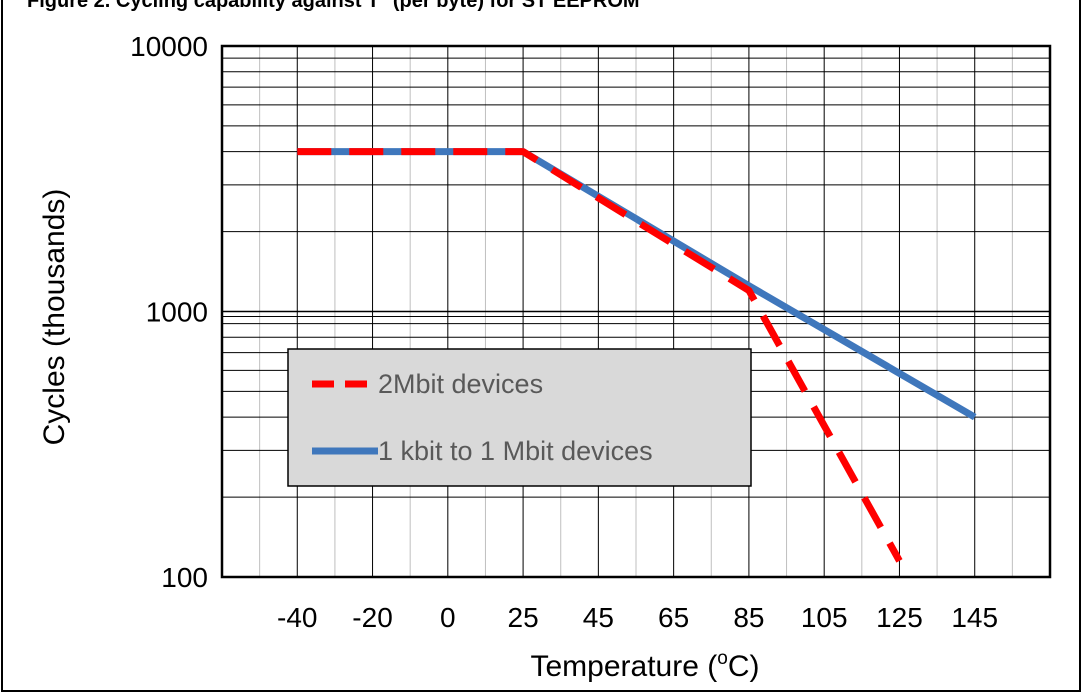 The height and width of the screenshot is (697, 1086). I want to click on legend-label-2mbit: 2Mbit devices, so click(460, 384).